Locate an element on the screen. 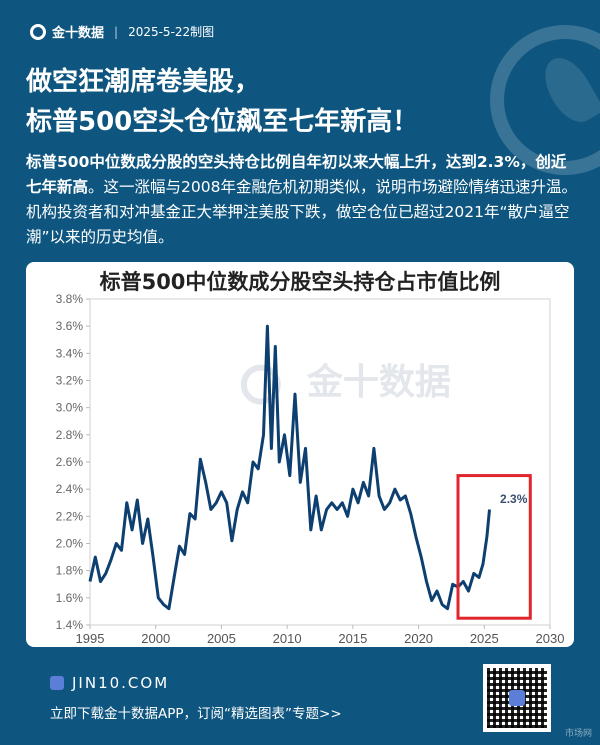 This screenshot has height=745, width=600. svg-text: 1.8% is located at coordinates (70, 571).